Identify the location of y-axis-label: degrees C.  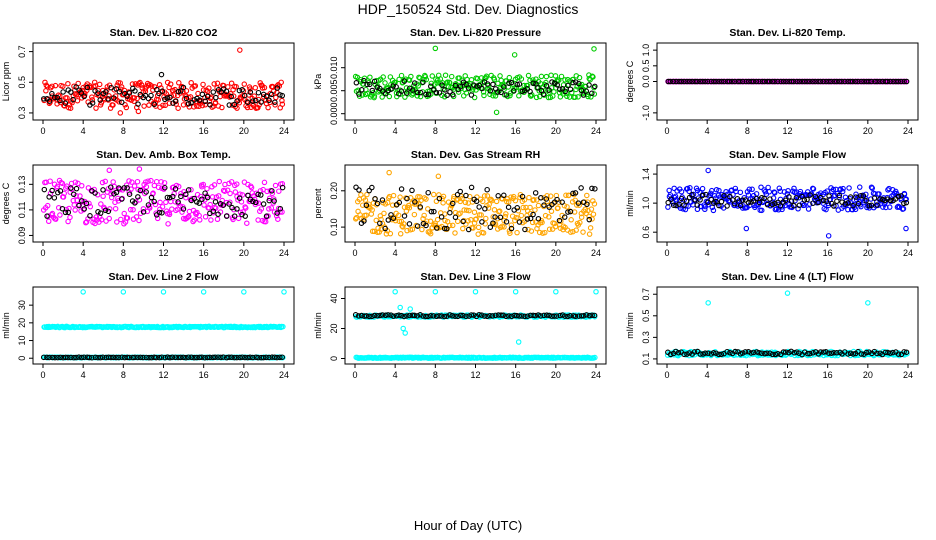
(6, 203).